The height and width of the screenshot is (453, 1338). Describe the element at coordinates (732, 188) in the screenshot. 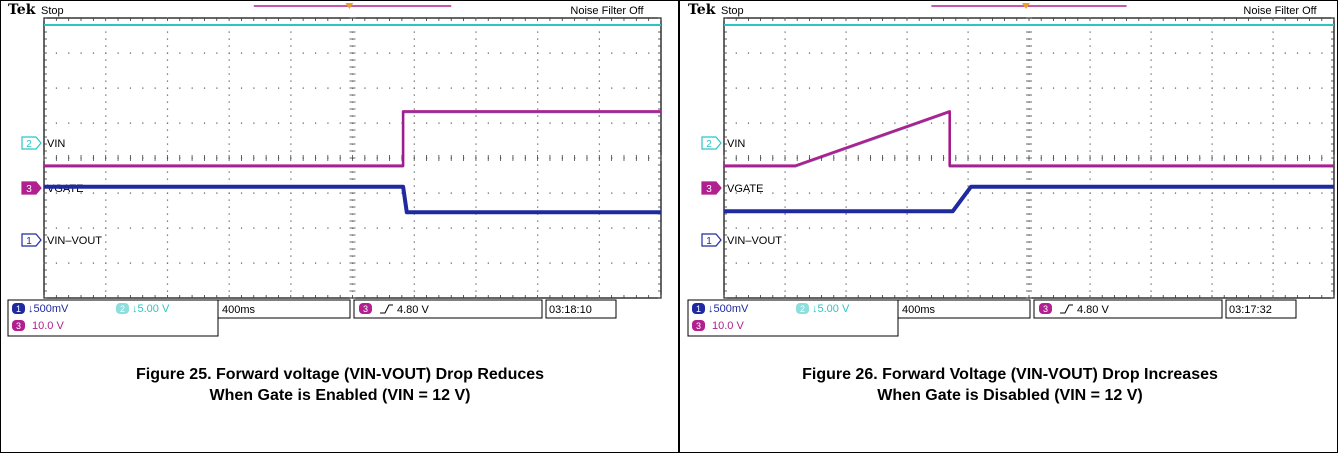

I see `channel-marker-vgate: 3 VGATE` at that location.